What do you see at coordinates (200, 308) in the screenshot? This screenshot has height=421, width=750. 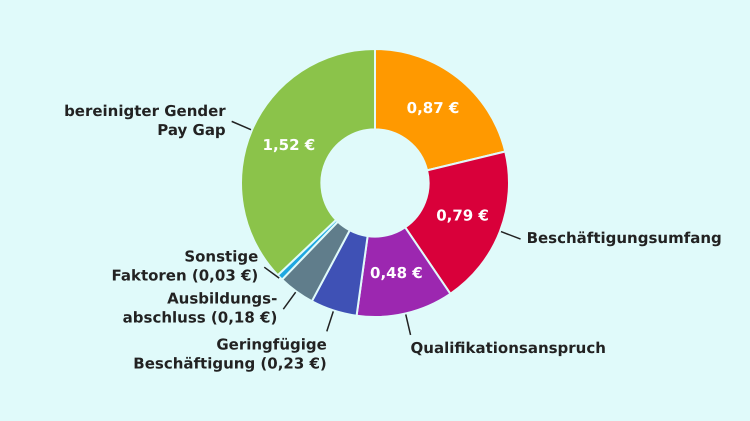 I see `slice-label: Ausbildungs- abschluss (0,18 €)` at bounding box center [200, 308].